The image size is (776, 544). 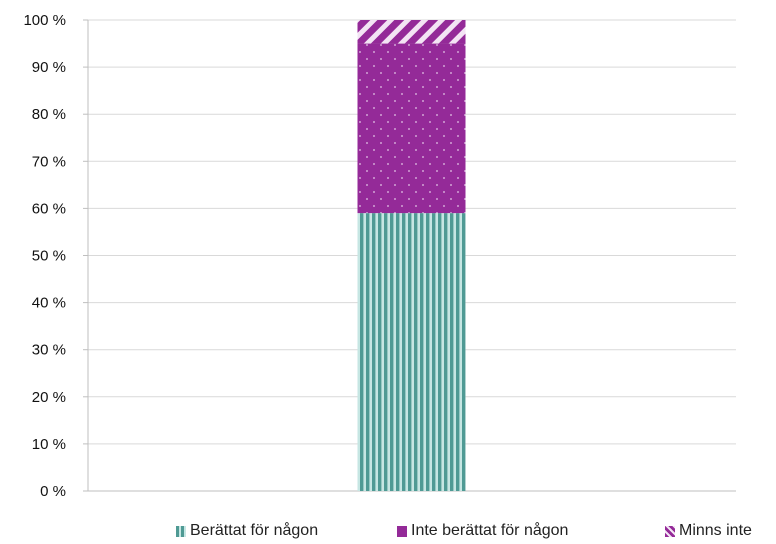 I want to click on y-tick-label: 40 %, so click(x=49, y=303).